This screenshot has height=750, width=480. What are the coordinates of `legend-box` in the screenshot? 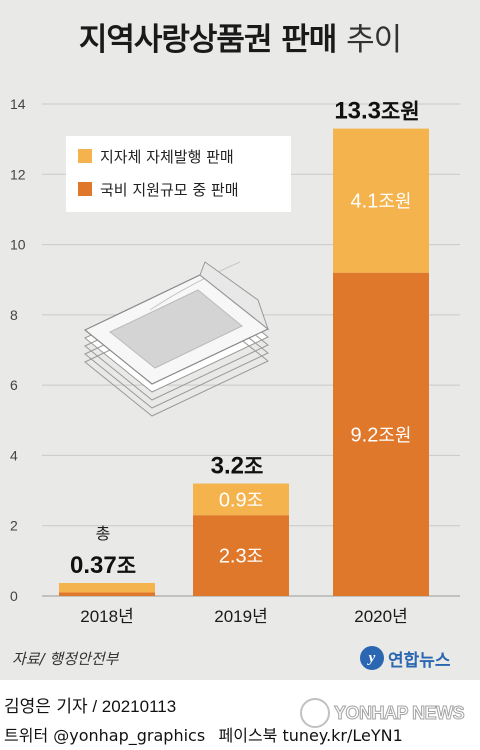 It's located at (178, 174).